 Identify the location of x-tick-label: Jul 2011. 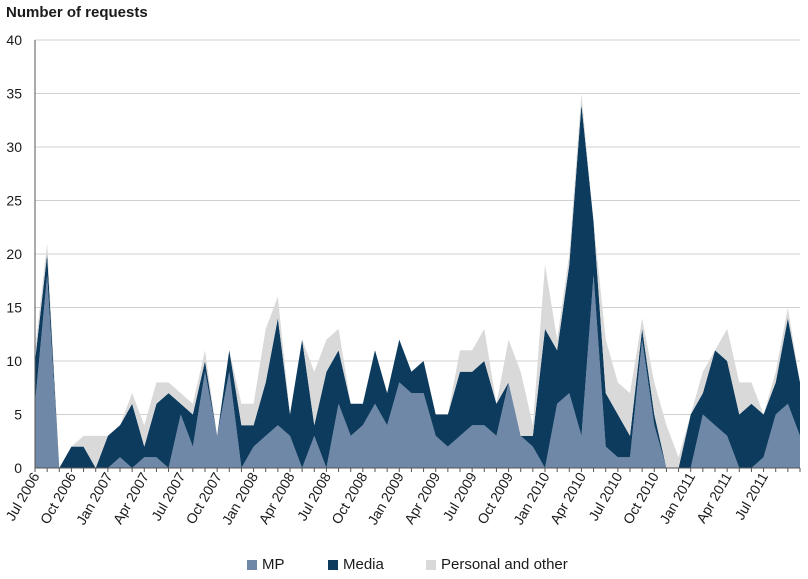
(751, 495).